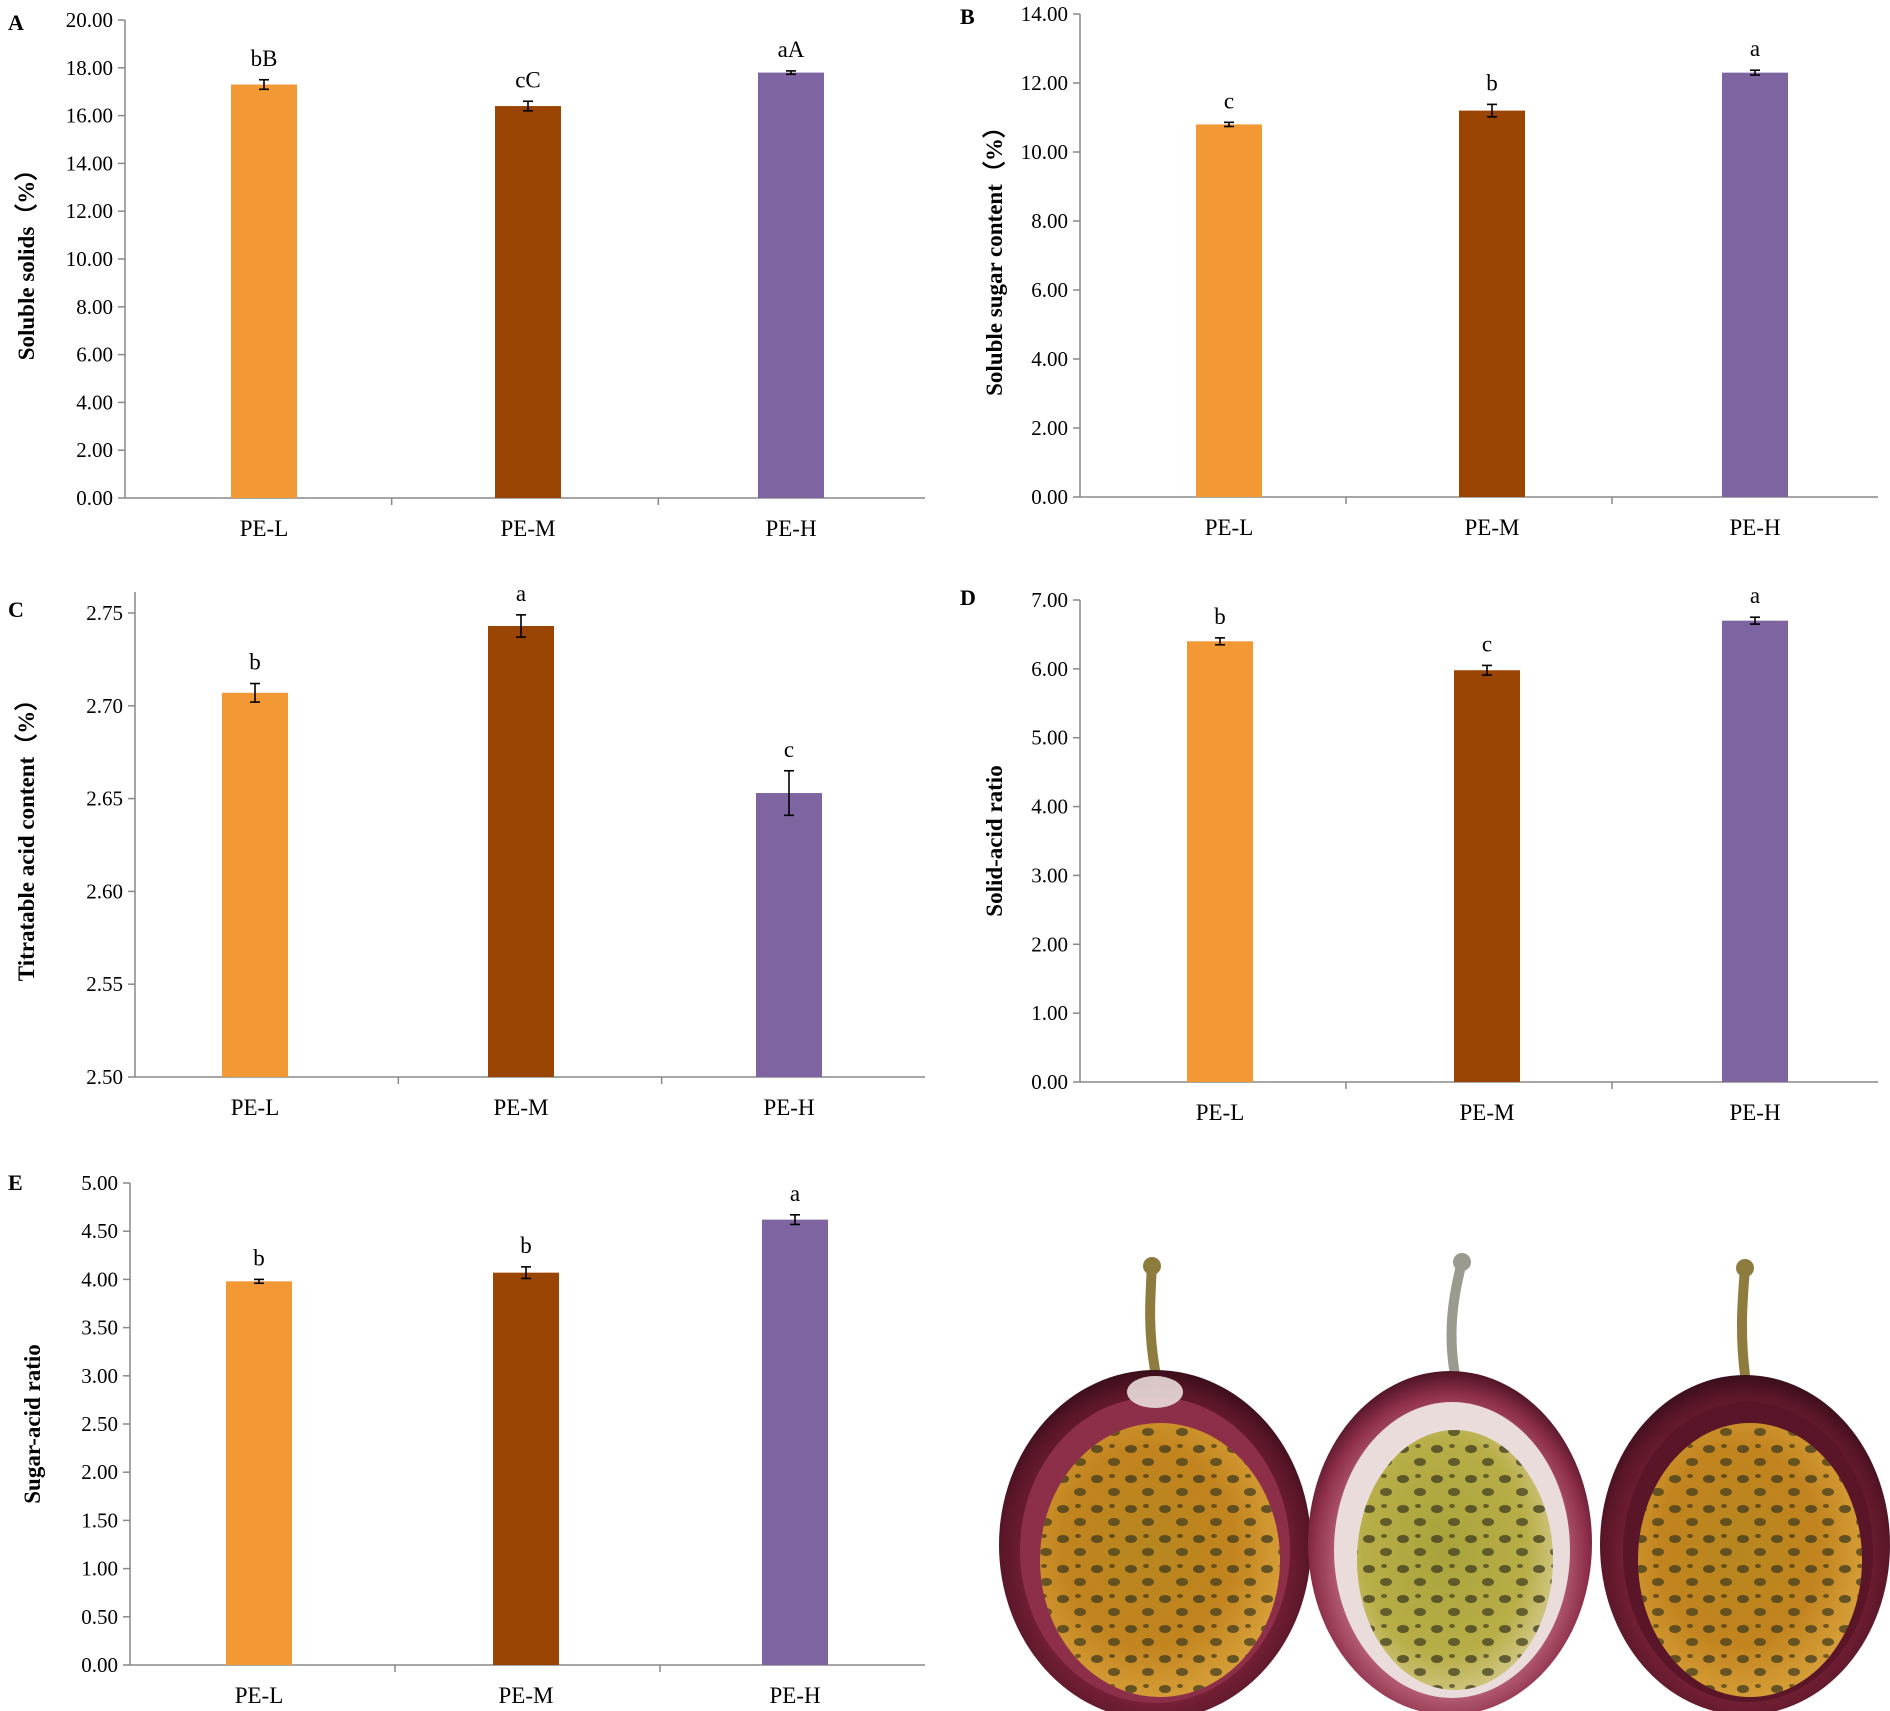 This screenshot has height=1711, width=1890. I want to click on y-tick-label: 18.00, so click(89, 68).